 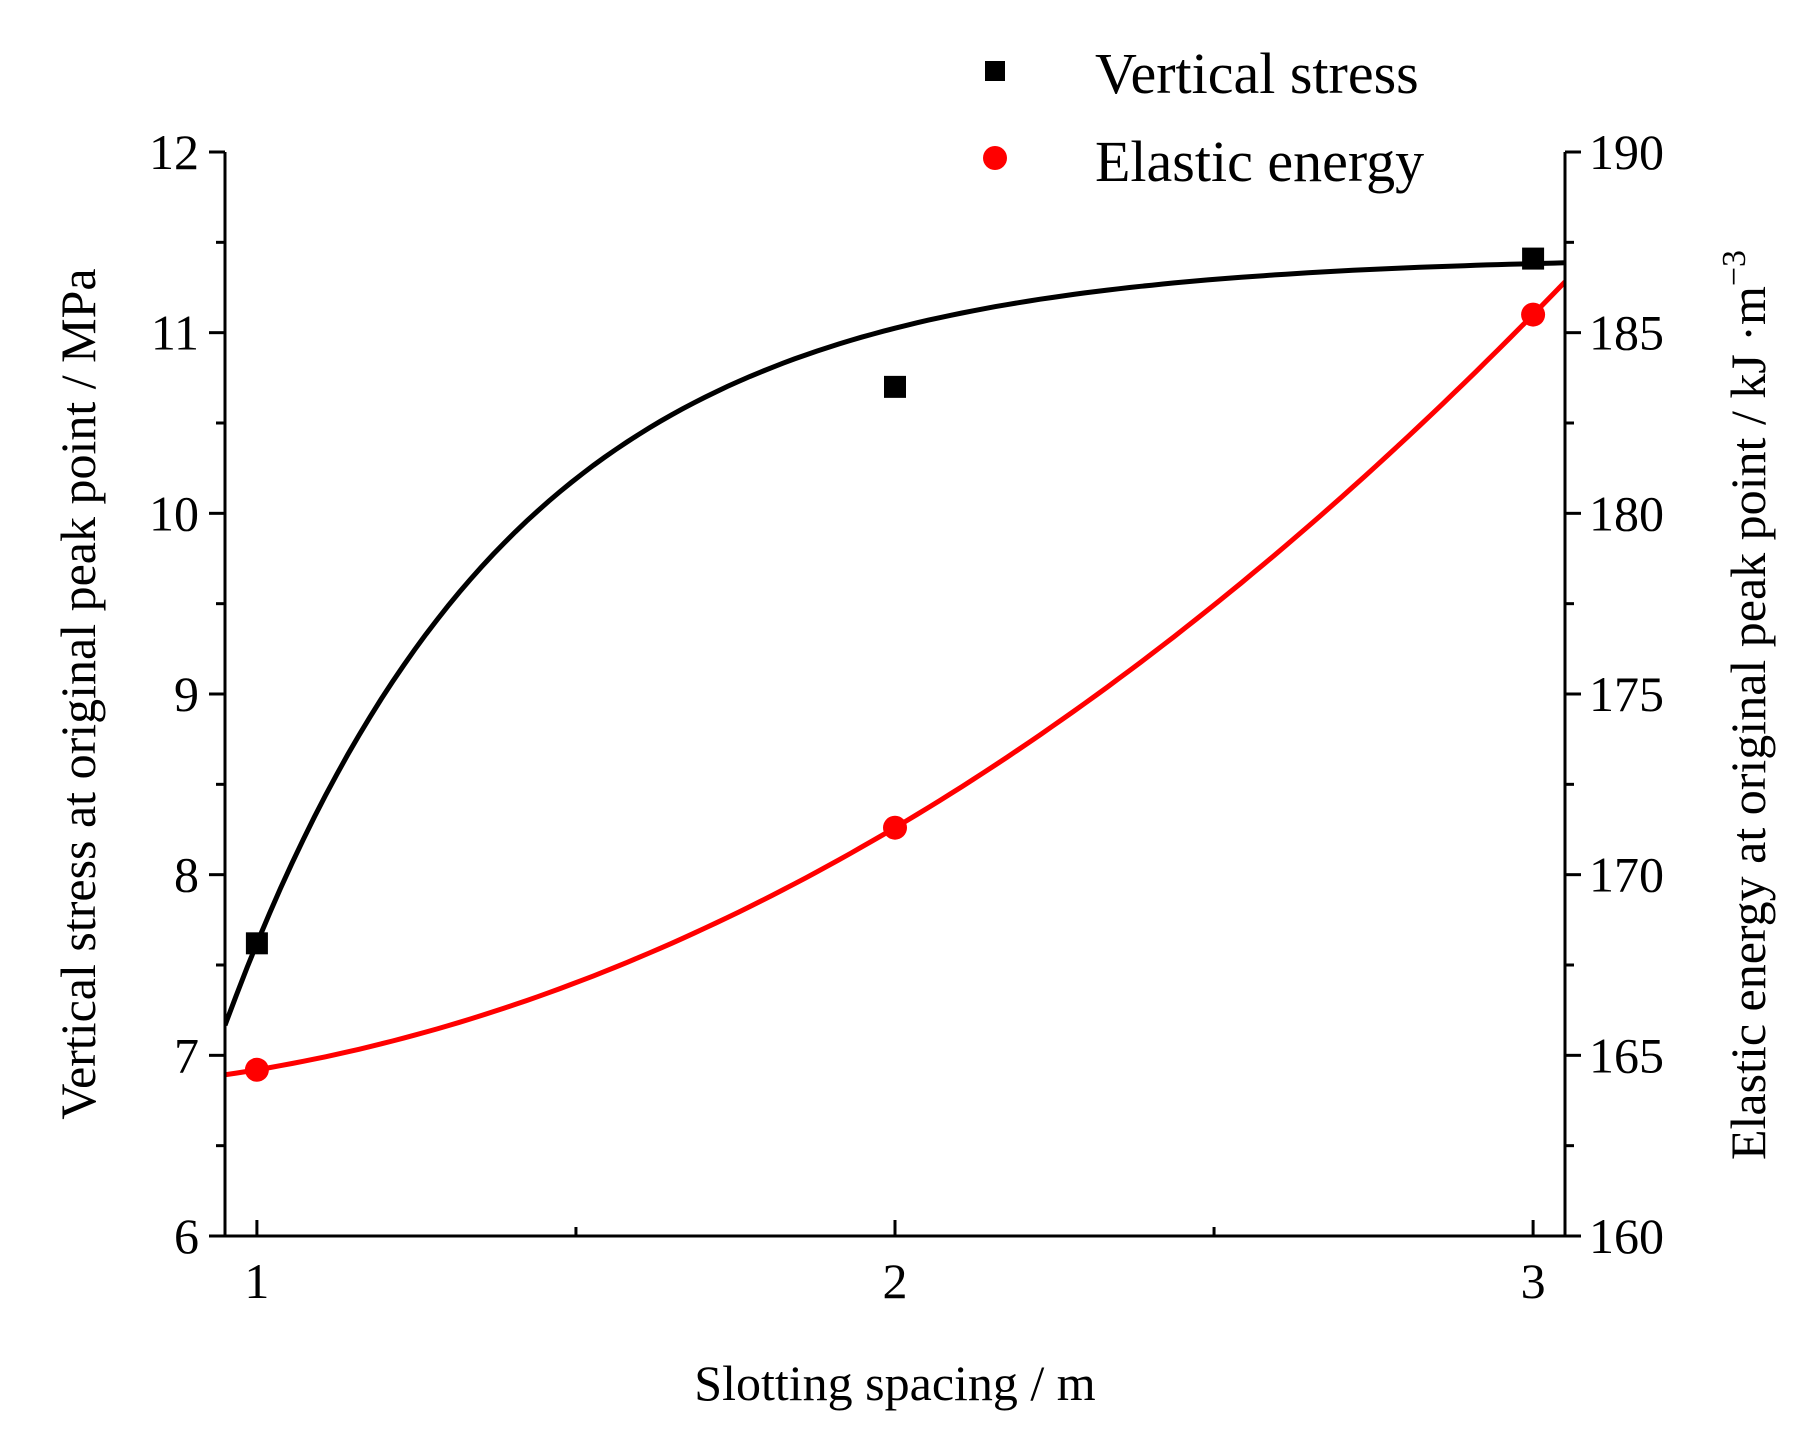 What do you see at coordinates (1626, 875) in the screenshot?
I see `y-right-tick-label: 170` at bounding box center [1626, 875].